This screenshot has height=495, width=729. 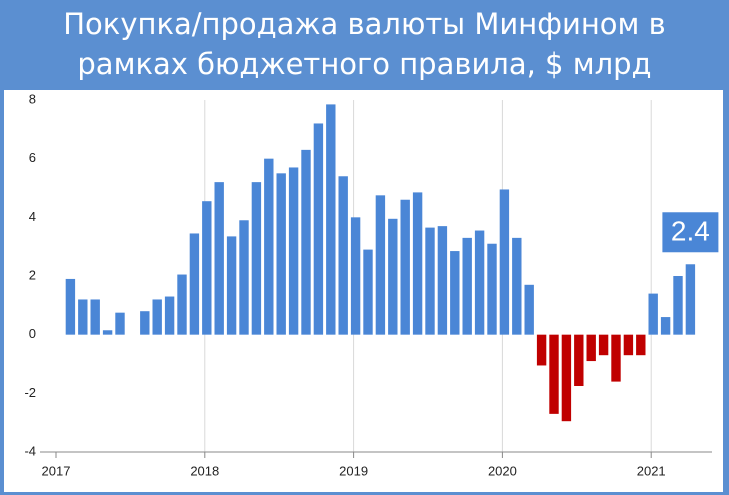 I want to click on y-tick-label: 4, so click(x=32, y=216).